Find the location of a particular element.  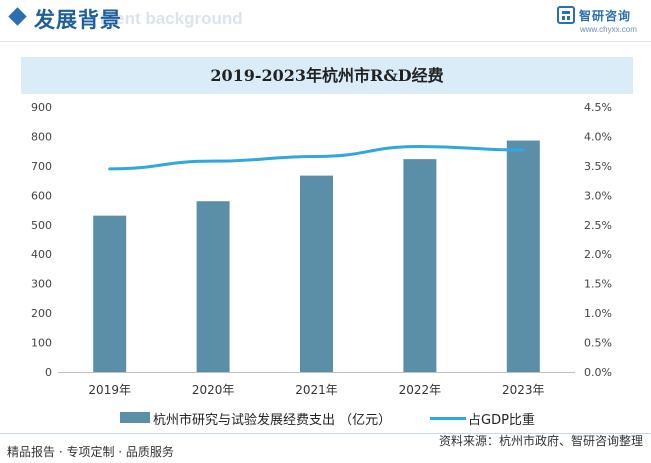

y-left-tick-label: 500 is located at coordinates (41, 225).